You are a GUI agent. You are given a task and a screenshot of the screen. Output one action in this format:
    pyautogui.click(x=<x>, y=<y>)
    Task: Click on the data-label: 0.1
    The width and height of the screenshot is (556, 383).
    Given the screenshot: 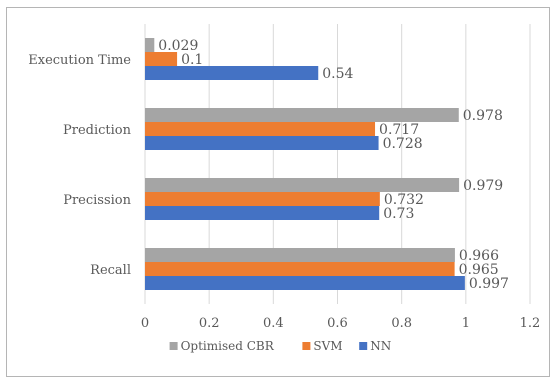 What is the action you would take?
    pyautogui.click(x=192, y=60)
    